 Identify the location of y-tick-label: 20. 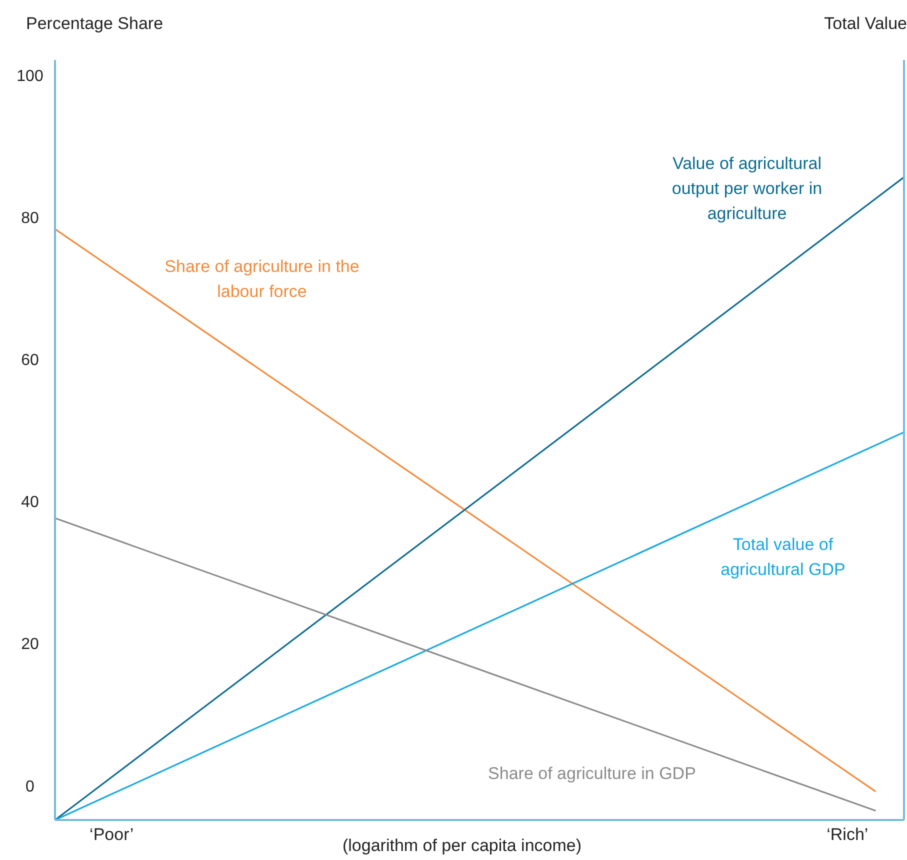
(30, 645).